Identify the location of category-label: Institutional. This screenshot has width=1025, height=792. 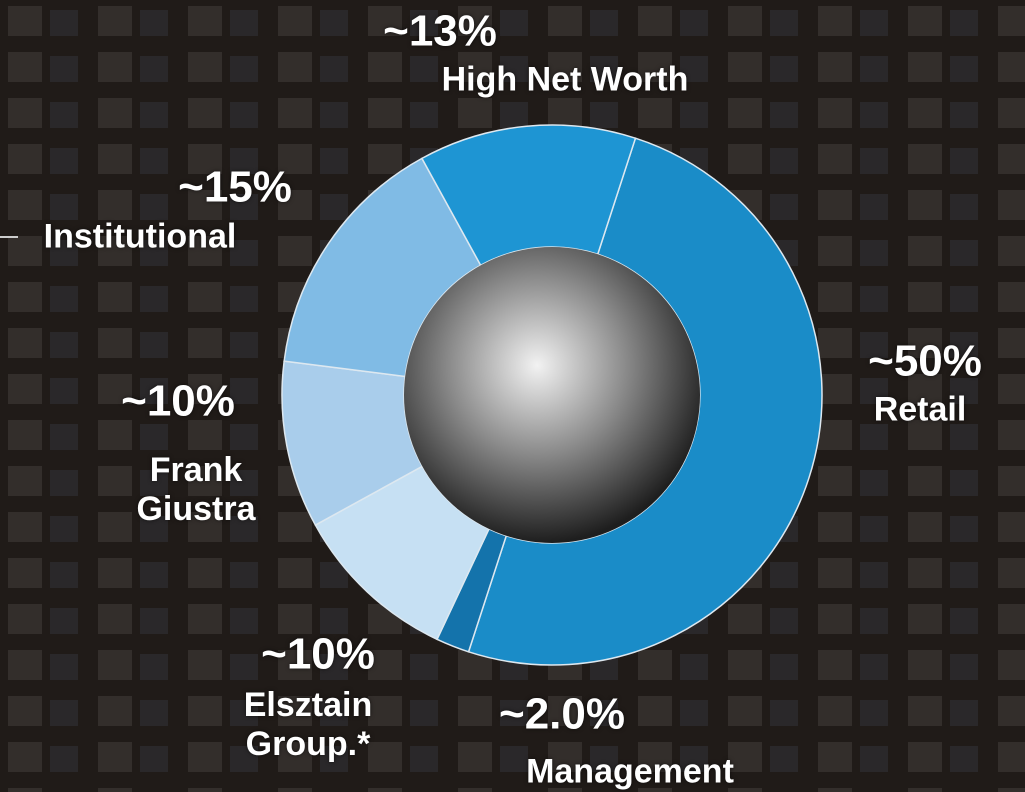
(140, 236).